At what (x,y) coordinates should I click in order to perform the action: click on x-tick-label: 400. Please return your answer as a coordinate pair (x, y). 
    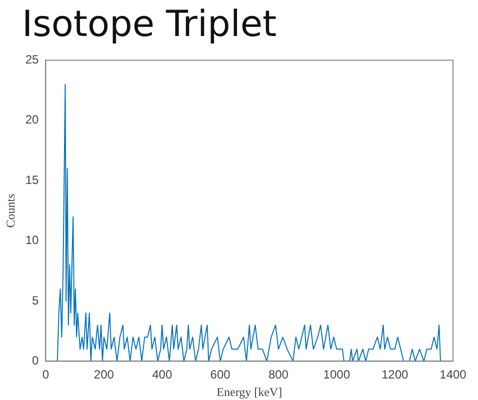
    Looking at the image, I should click on (162, 375).